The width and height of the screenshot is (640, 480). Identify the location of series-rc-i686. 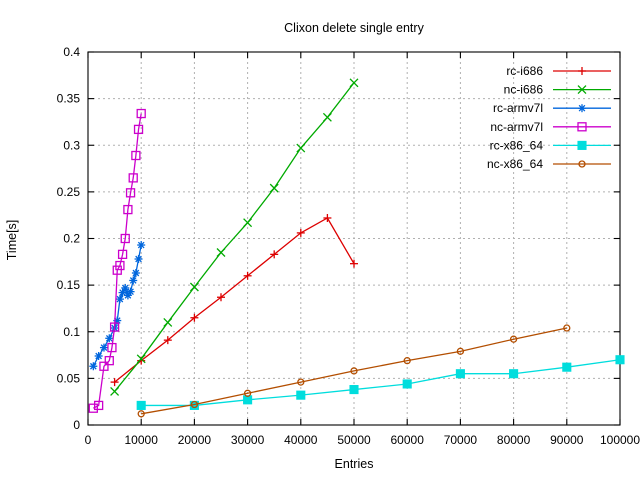
(234, 300).